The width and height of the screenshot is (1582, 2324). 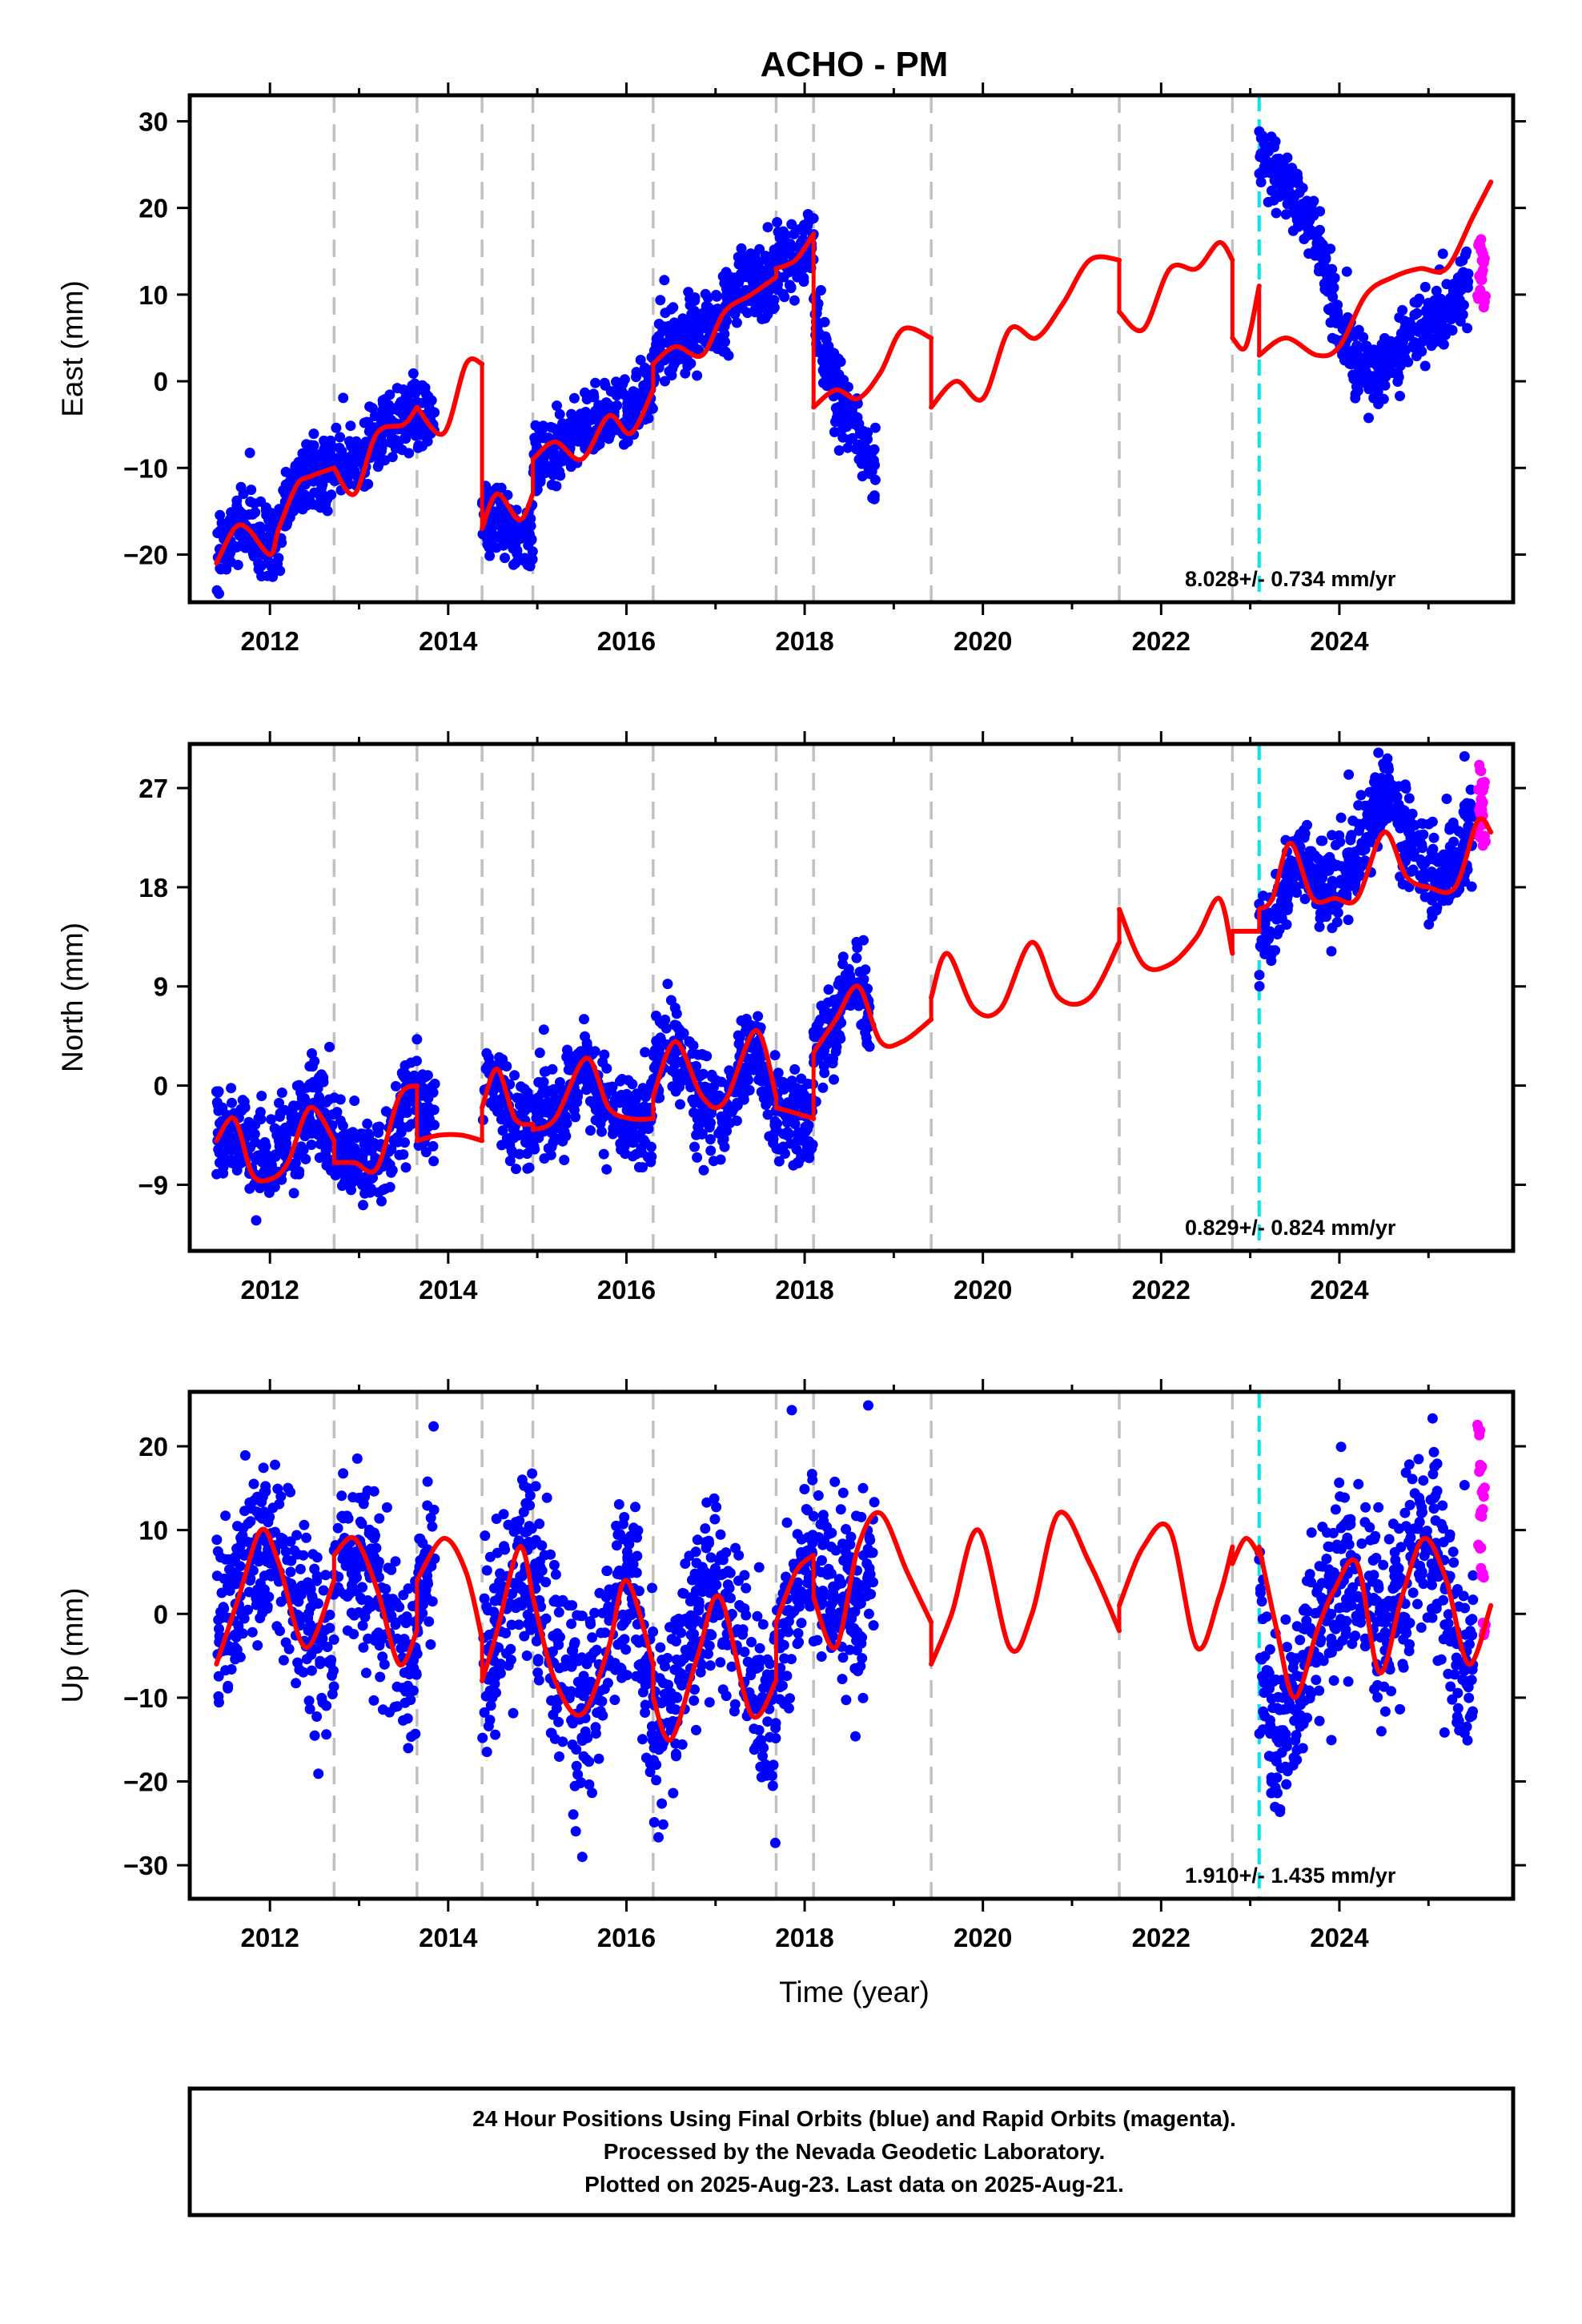 I want to click on east-rapid-point, so click(x=1486, y=296).